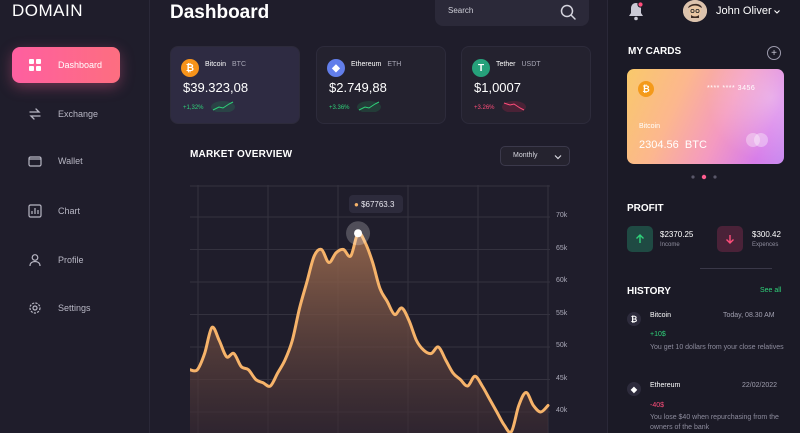  Describe the element at coordinates (358, 233) in the screenshot. I see `highlight-point` at that location.